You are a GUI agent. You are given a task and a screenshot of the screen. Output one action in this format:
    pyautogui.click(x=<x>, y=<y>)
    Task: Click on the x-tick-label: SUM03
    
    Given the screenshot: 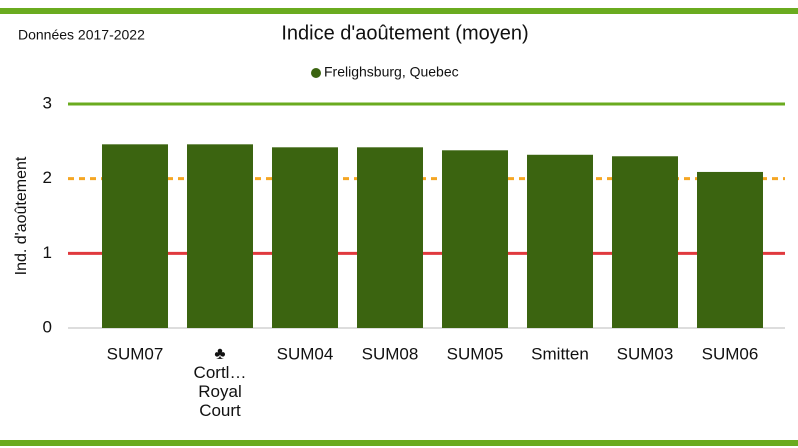 What is the action you would take?
    pyautogui.click(x=645, y=353)
    